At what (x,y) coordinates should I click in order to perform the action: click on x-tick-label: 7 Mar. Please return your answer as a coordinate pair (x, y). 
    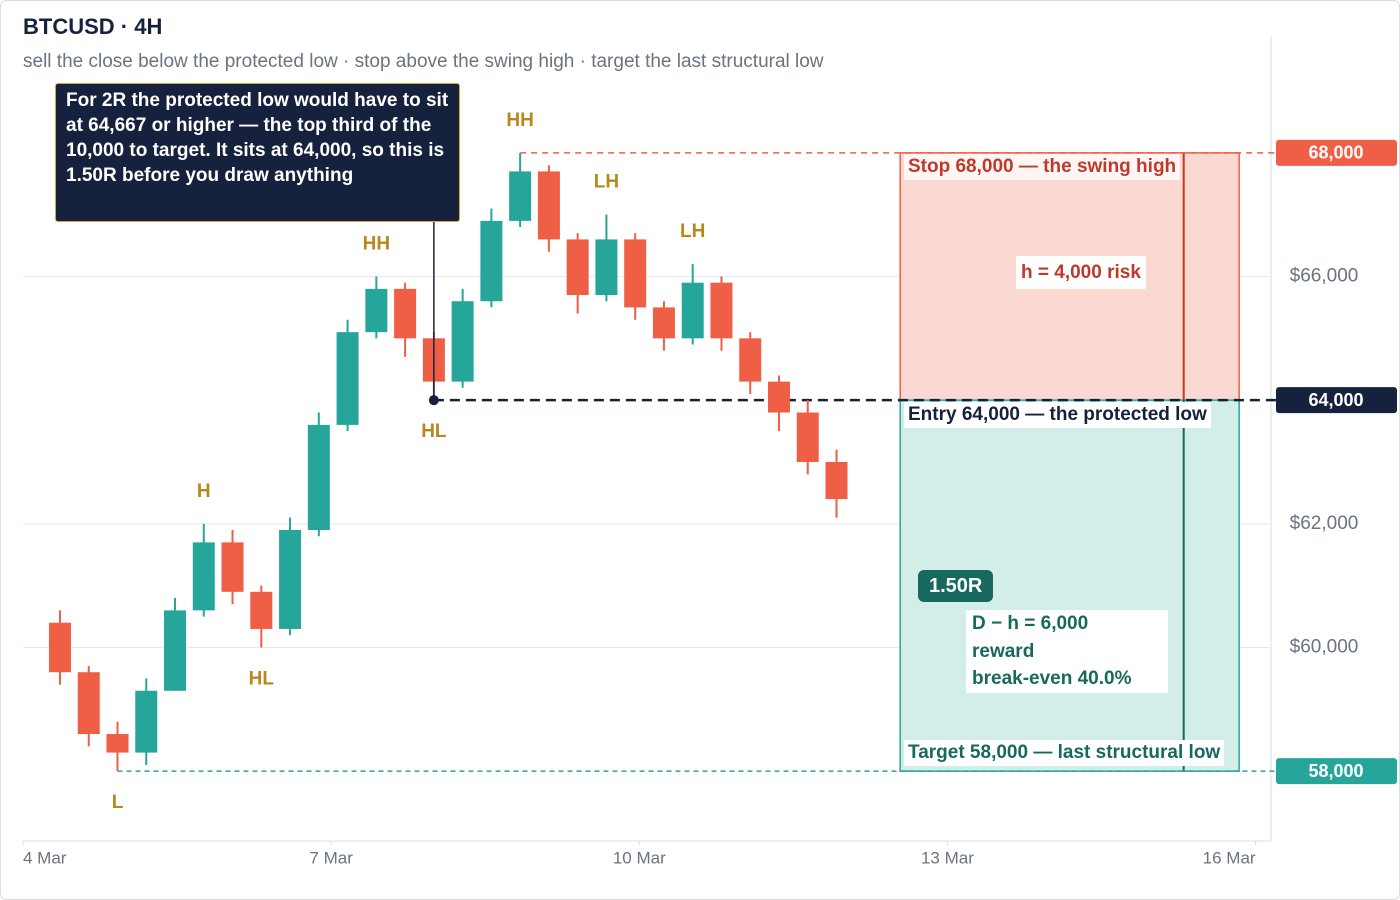
    Looking at the image, I should click on (331, 857).